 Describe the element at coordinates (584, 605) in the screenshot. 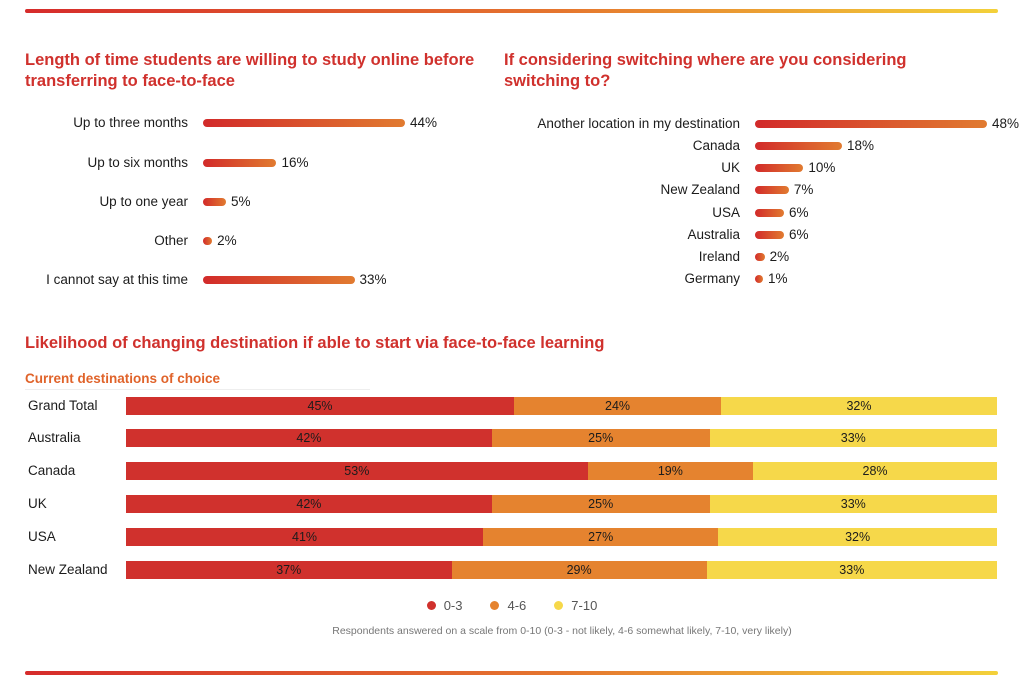

I see `legend-label-high: 7-10` at that location.